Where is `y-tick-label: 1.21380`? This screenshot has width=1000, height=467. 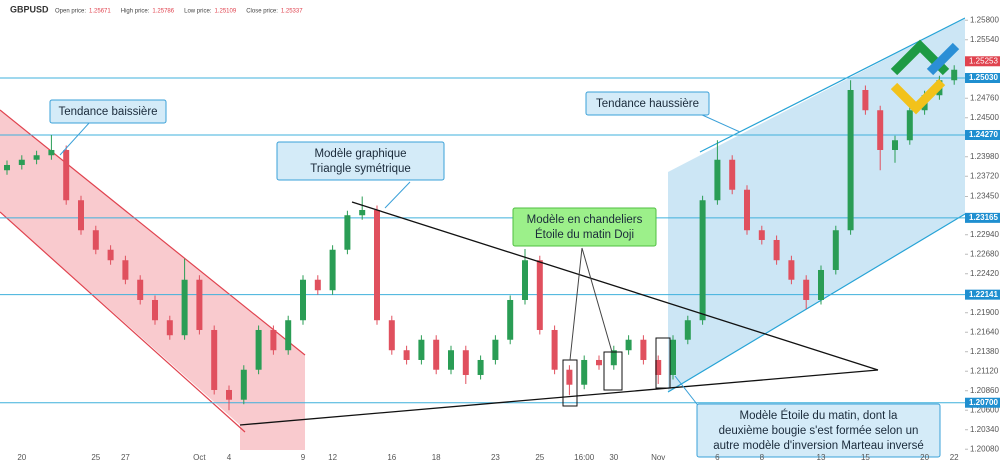 y-tick-label: 1.21380 is located at coordinates (984, 351).